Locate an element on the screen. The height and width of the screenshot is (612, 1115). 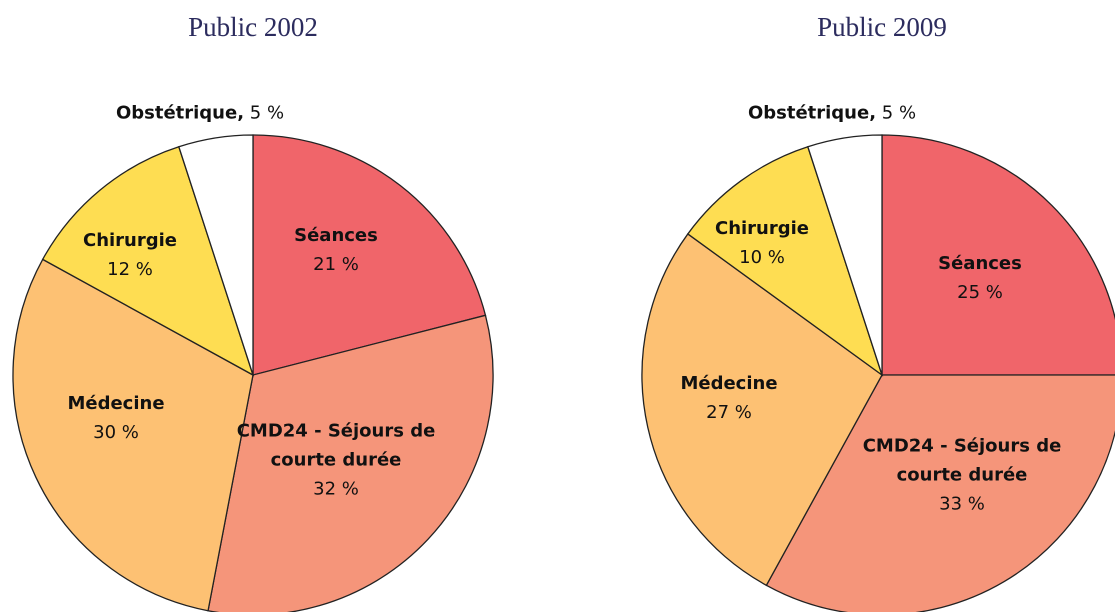
slice-label: Chirurgie 12 % is located at coordinates (130, 255).